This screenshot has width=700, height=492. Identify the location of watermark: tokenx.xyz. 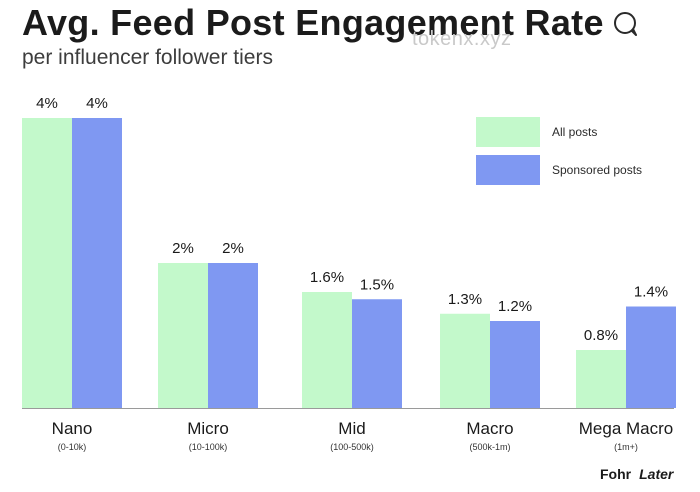
(462, 39).